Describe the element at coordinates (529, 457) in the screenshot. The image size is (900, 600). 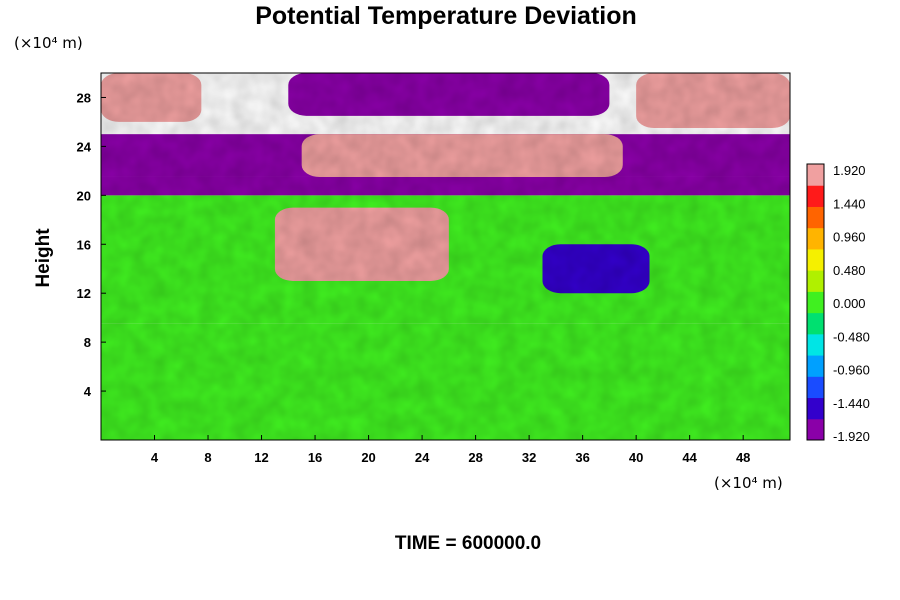
I see `x-tick-label: 32` at that location.